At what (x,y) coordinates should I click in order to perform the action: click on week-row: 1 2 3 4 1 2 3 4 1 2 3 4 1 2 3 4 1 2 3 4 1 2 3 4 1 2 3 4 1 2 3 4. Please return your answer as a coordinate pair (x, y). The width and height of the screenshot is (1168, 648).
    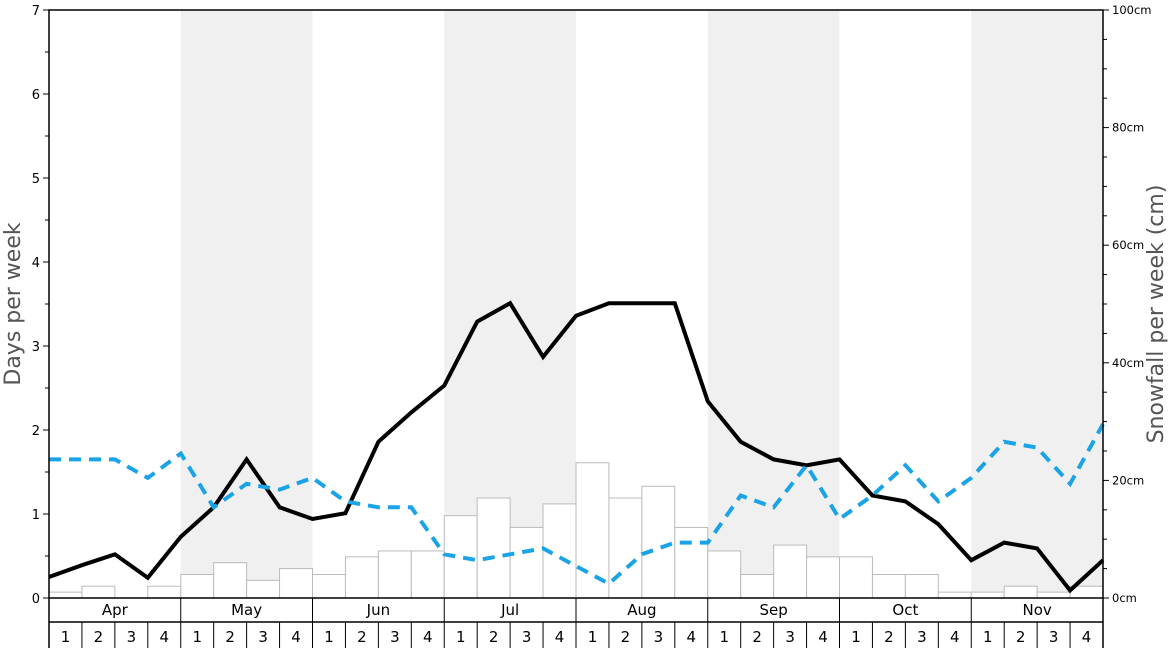
    Looking at the image, I should click on (576, 635).